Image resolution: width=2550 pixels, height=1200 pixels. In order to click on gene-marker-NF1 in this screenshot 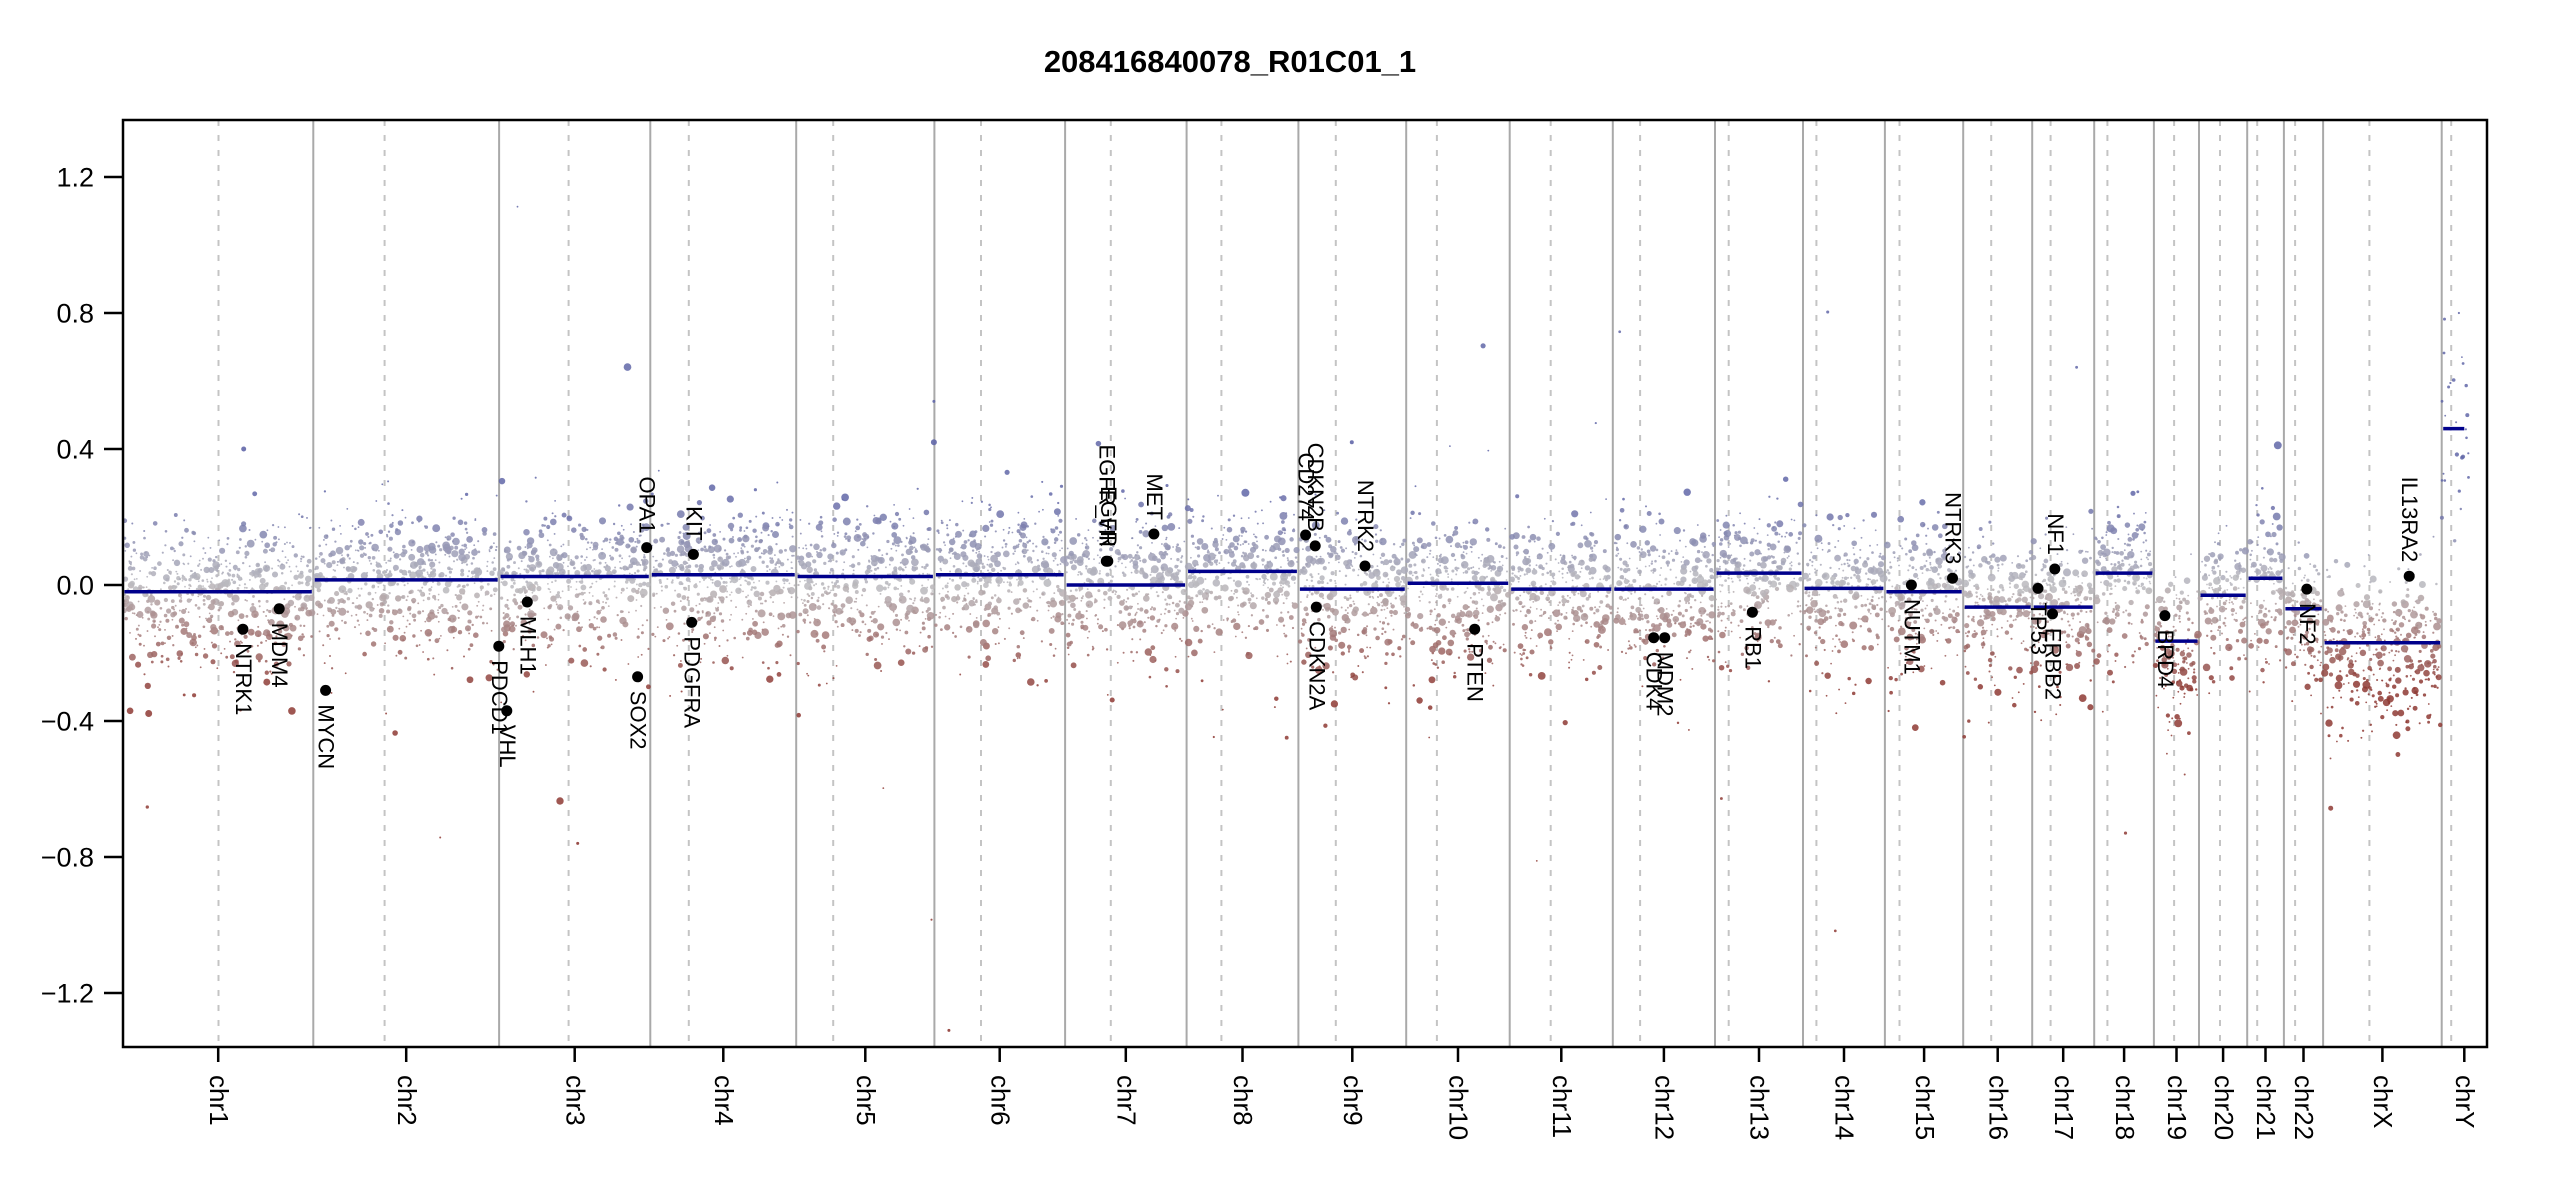, I will do `click(2055, 569)`.